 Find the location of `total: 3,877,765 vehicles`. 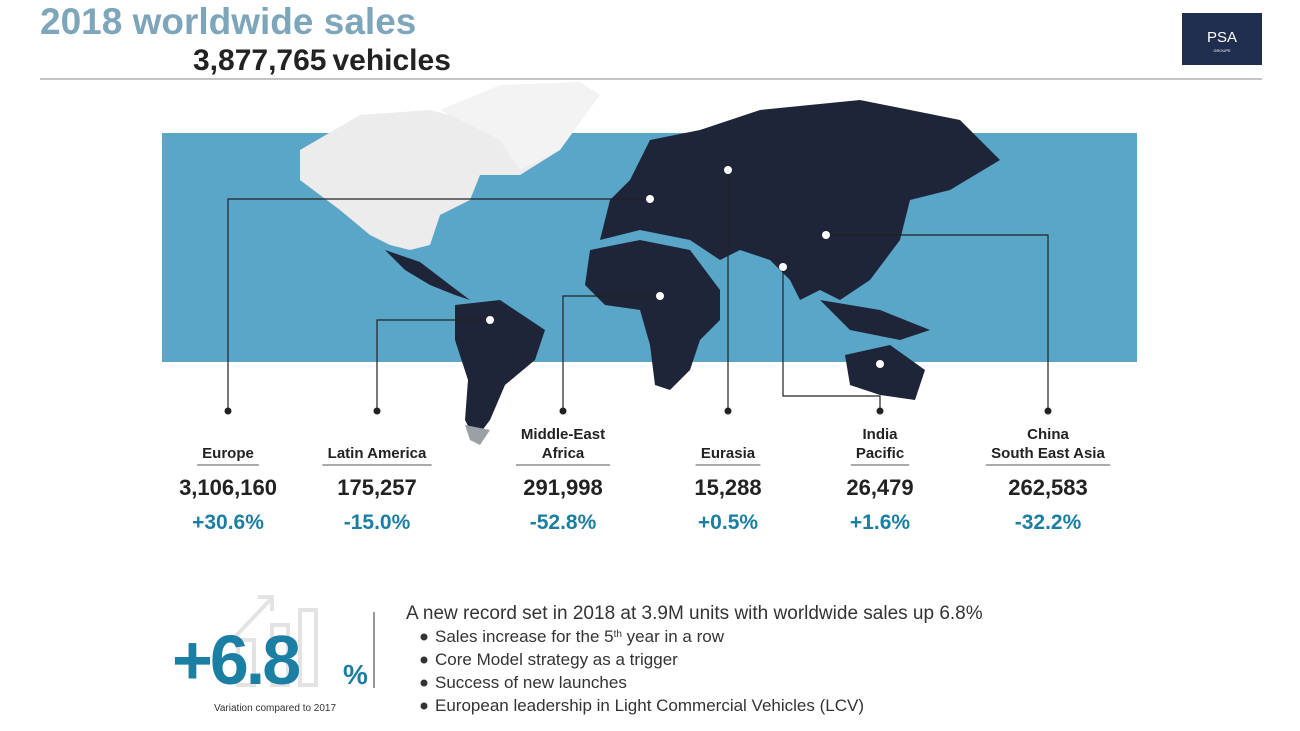

total: 3,877,765 vehicles is located at coordinates (322, 60).